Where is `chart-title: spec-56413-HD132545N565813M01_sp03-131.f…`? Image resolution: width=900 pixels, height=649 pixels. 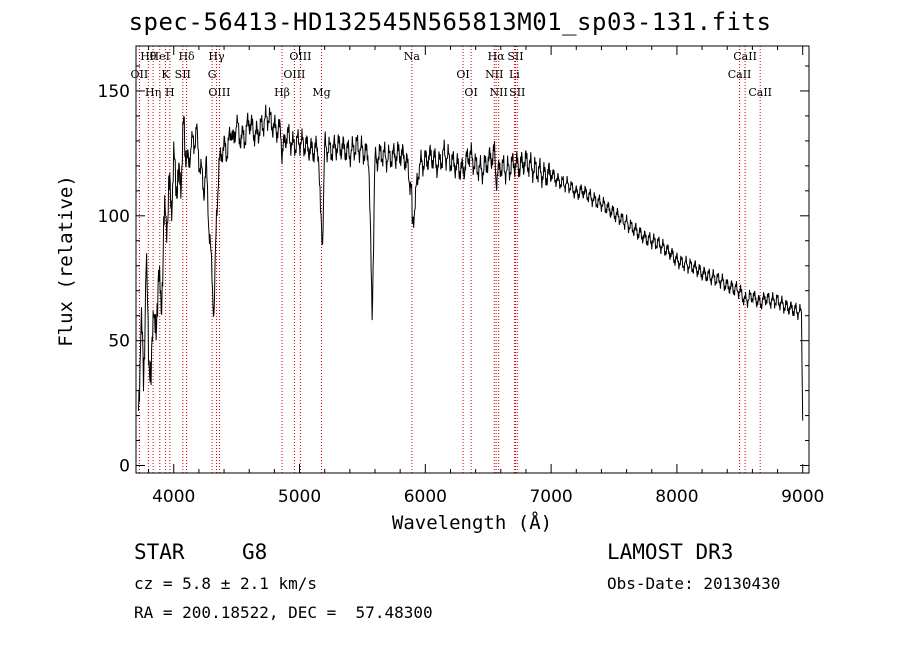
chart-title: spec-56413-HD132545N565813M01_sp03-131.f… is located at coordinates (450, 22).